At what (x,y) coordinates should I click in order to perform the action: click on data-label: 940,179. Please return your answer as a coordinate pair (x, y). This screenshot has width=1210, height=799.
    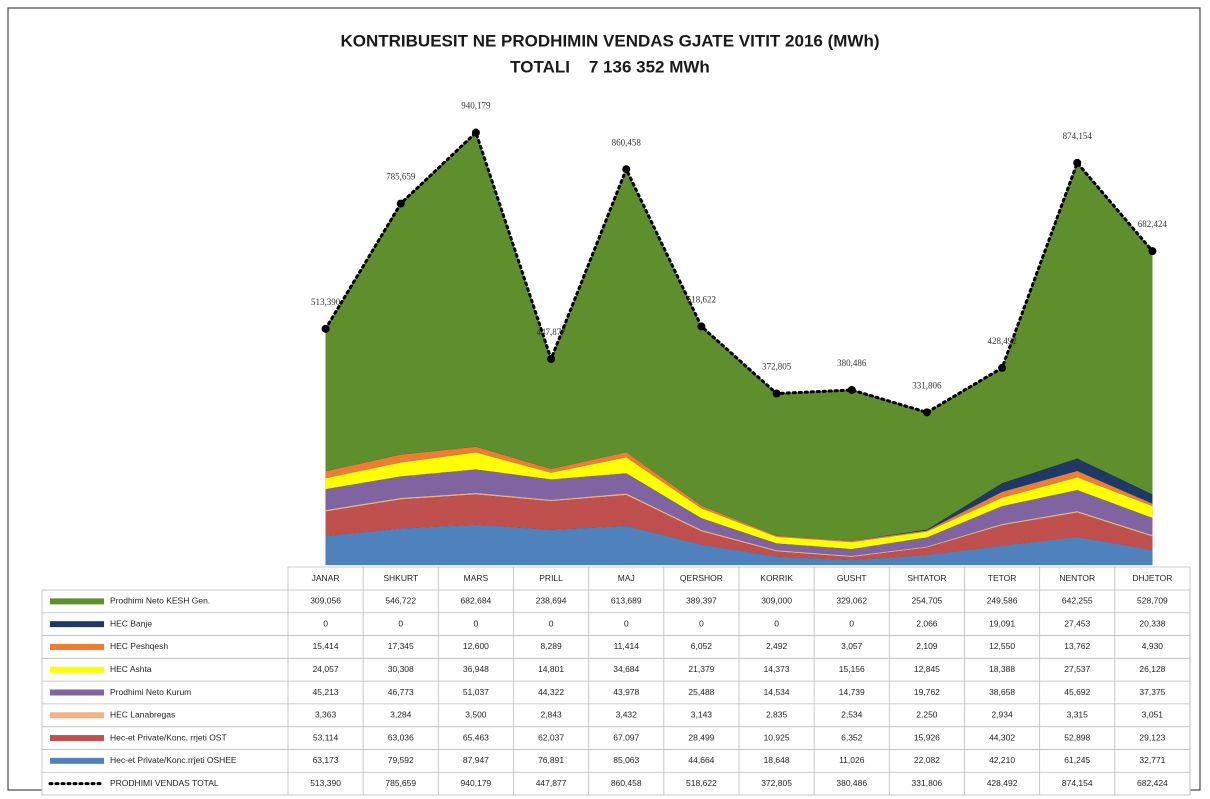
    Looking at the image, I should click on (476, 106).